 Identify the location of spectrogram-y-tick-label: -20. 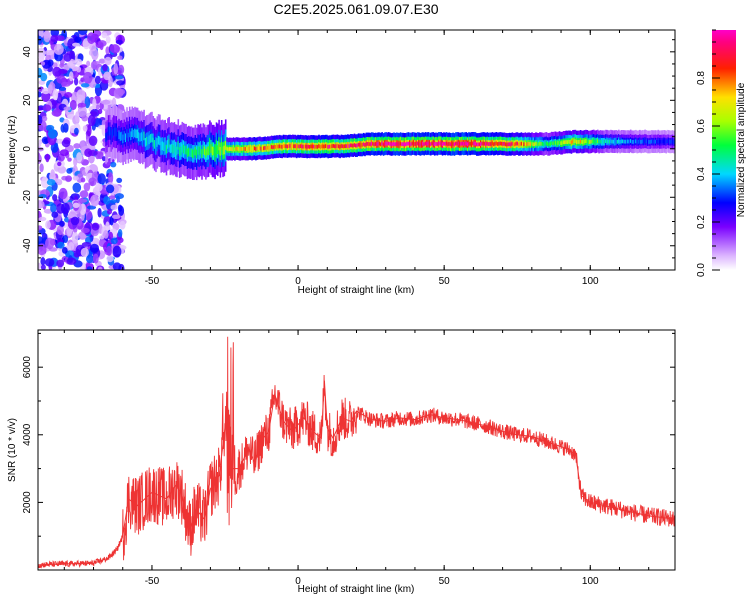
(27, 197).